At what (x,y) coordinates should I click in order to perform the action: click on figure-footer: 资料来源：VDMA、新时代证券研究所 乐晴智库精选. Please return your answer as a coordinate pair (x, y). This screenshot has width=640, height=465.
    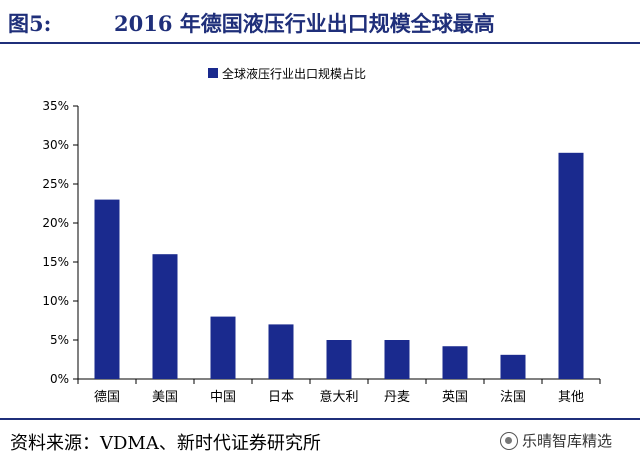
    Looking at the image, I should click on (320, 441).